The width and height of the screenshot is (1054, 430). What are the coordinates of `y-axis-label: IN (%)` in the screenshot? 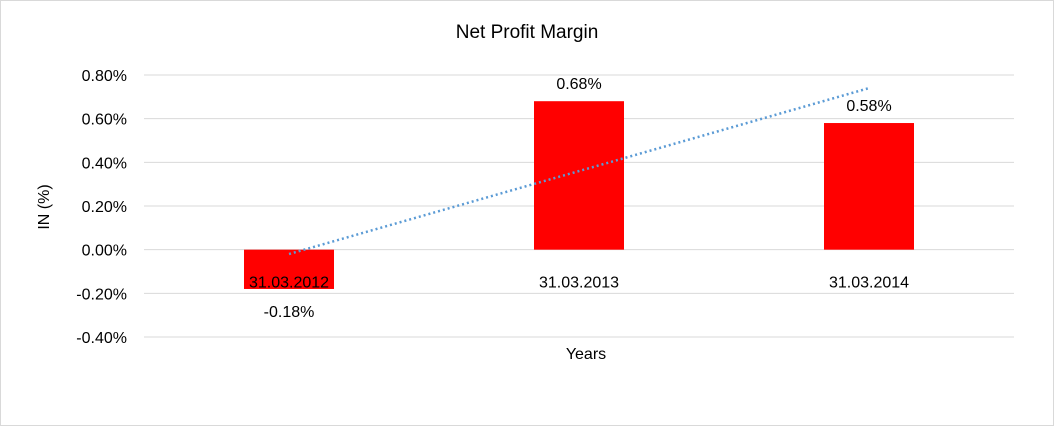 It's located at (44, 206).